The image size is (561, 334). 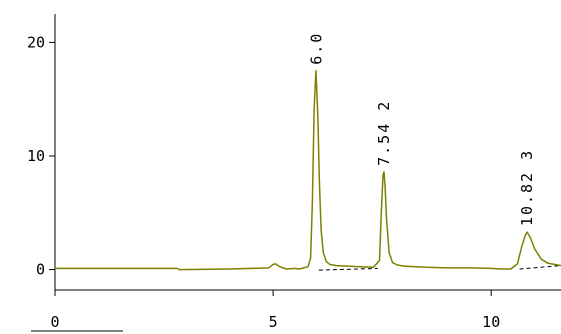 I want to click on x-axis-ticks: 0 5 10, so click(x=275, y=310).